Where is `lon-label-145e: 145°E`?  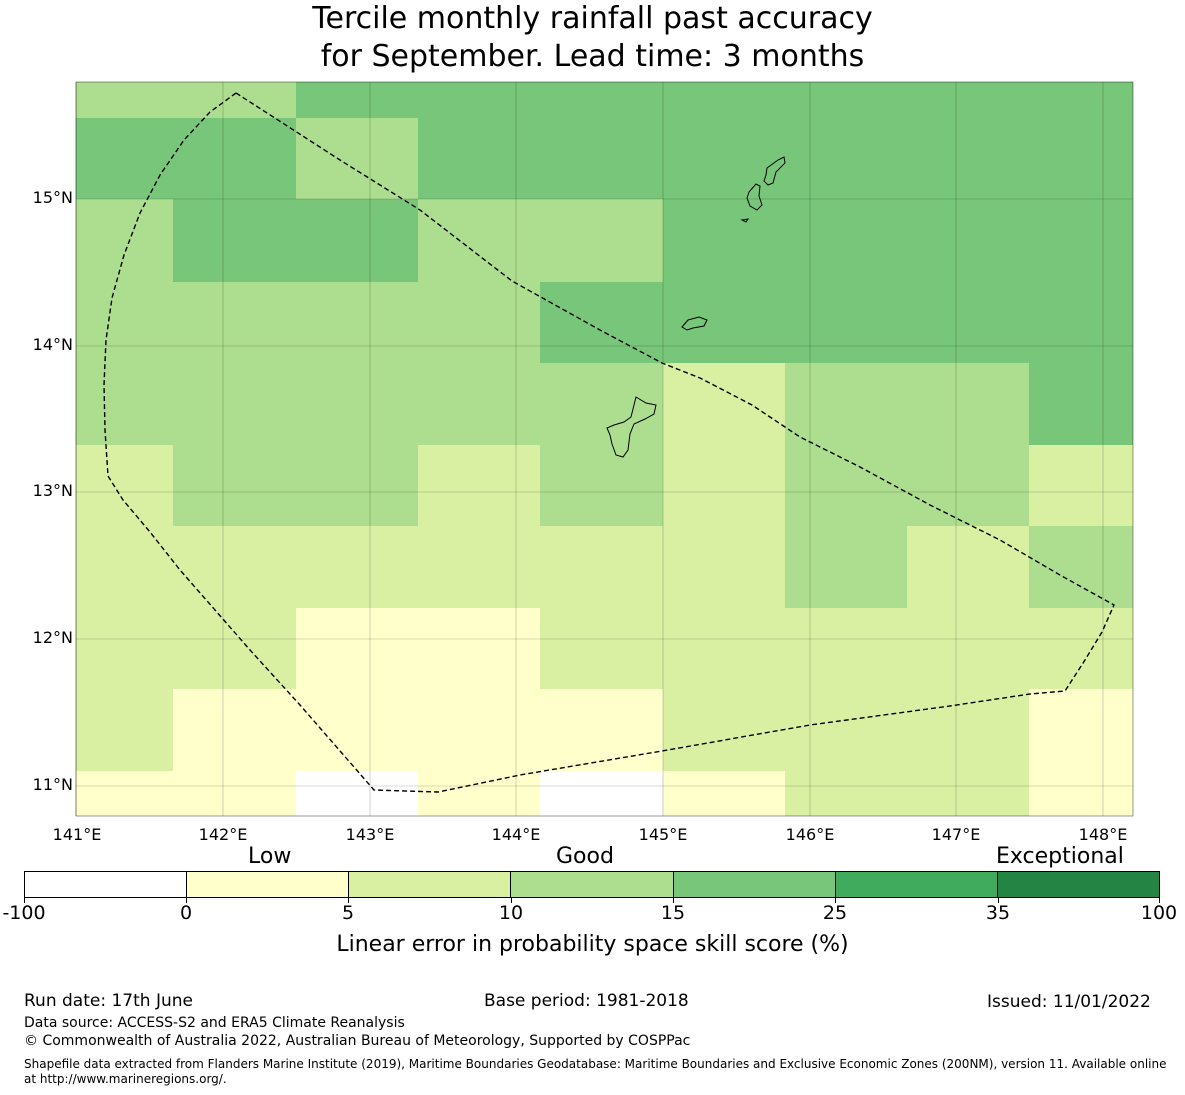
lon-label-145e: 145°E is located at coordinates (663, 834).